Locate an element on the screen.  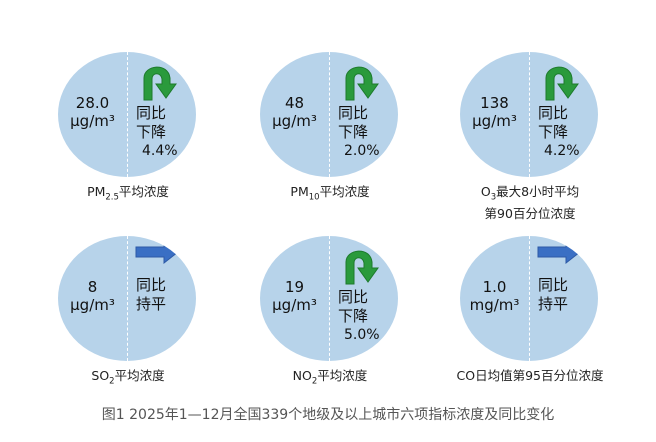
indicator-circle: 1.0 mg/m³ 同比 持平 is located at coordinates (529, 298).